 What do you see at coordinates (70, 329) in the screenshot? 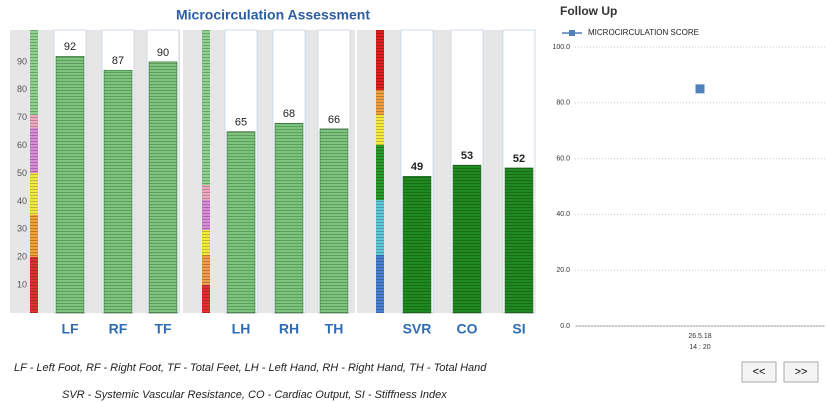
I see `x-tick-label: LF` at bounding box center [70, 329].